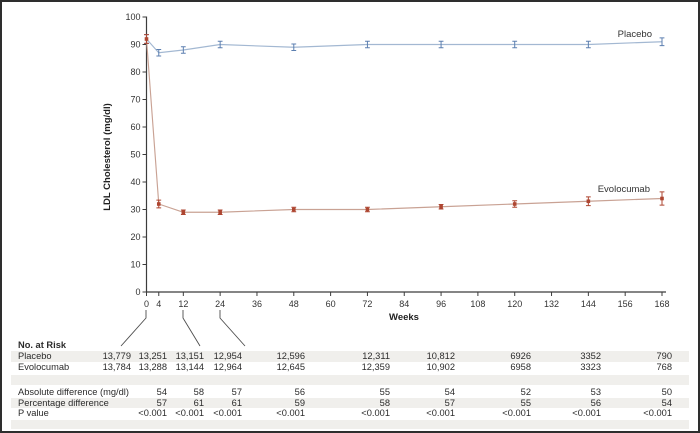 The height and width of the screenshot is (433, 700). What do you see at coordinates (477, 304) in the screenshot?
I see `x-tick-label: 108` at bounding box center [477, 304].